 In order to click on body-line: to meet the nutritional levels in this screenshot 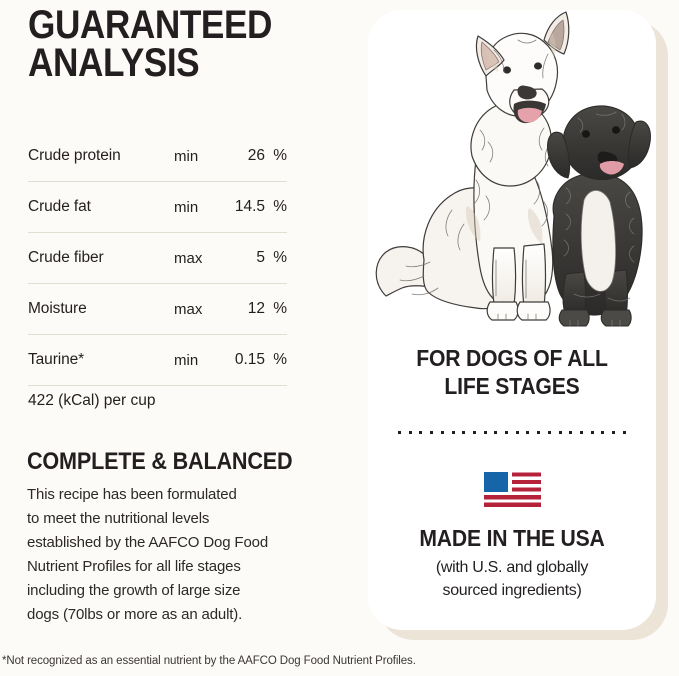, I will do `click(118, 518)`.